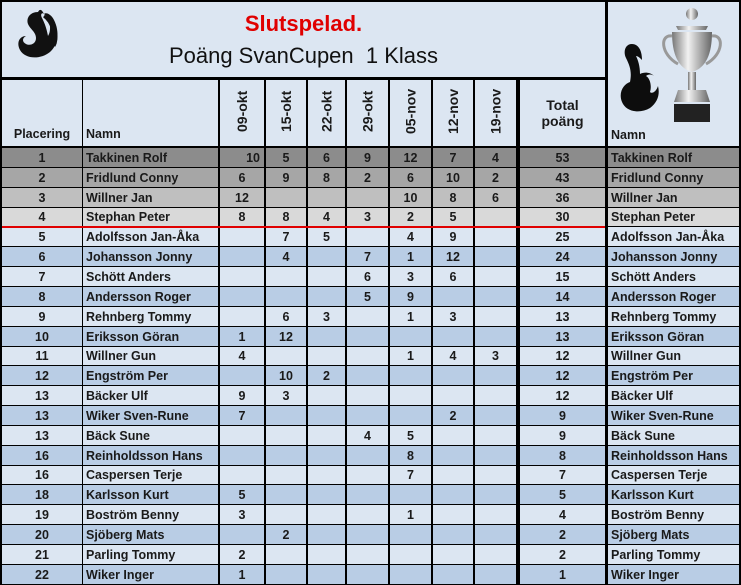 This screenshot has height=585, width=741. Describe the element at coordinates (38, 41) in the screenshot. I see `swan-icon` at that location.